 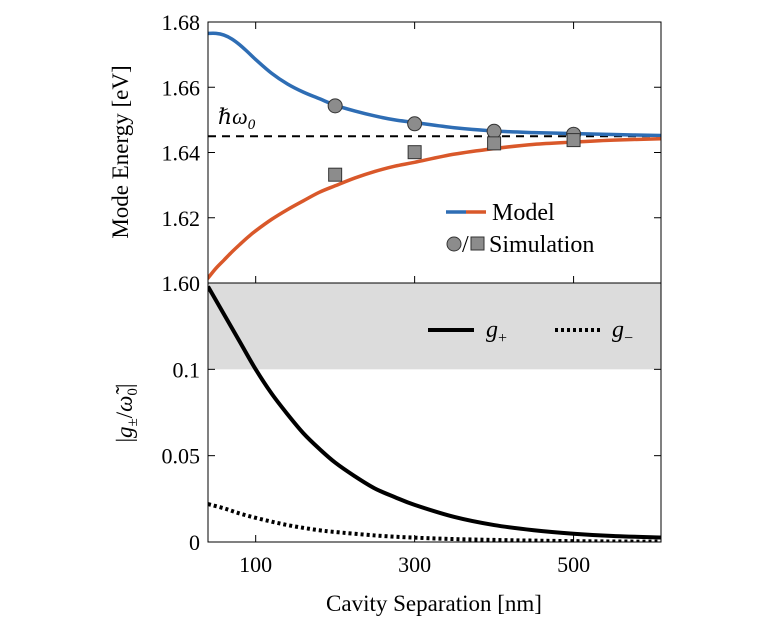 I want to click on legend-simulation-square, so click(x=477, y=243).